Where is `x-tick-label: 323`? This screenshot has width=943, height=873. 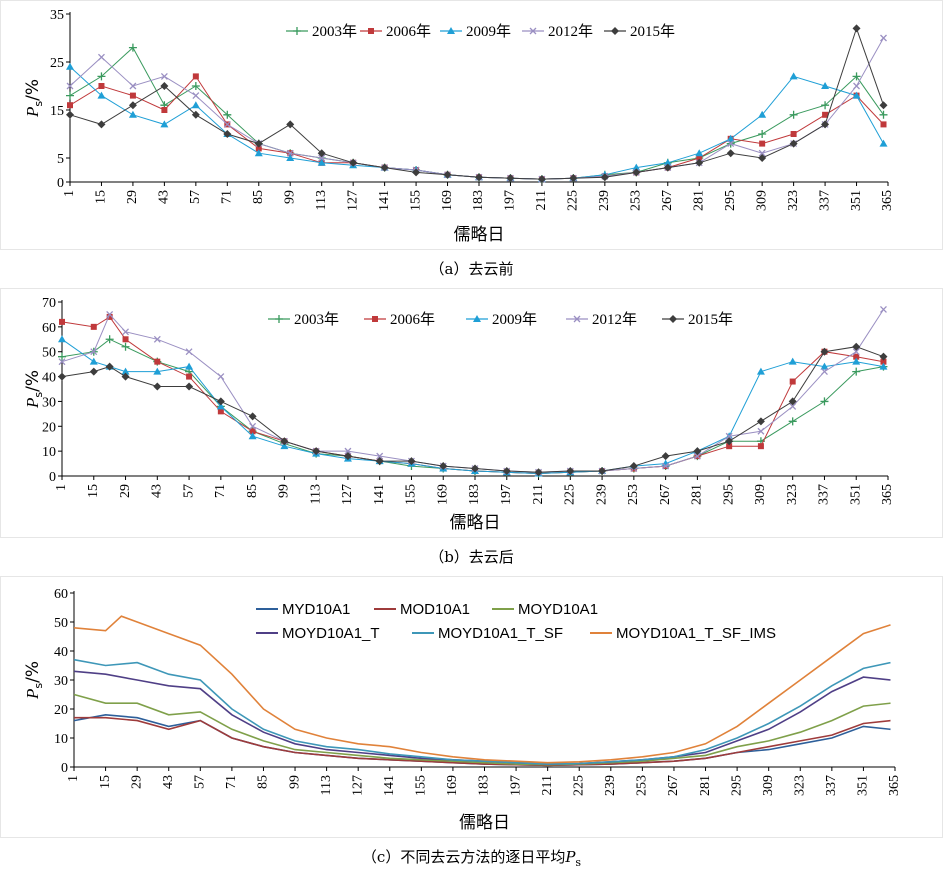
x-tick-label: 323 is located at coordinates (793, 200).